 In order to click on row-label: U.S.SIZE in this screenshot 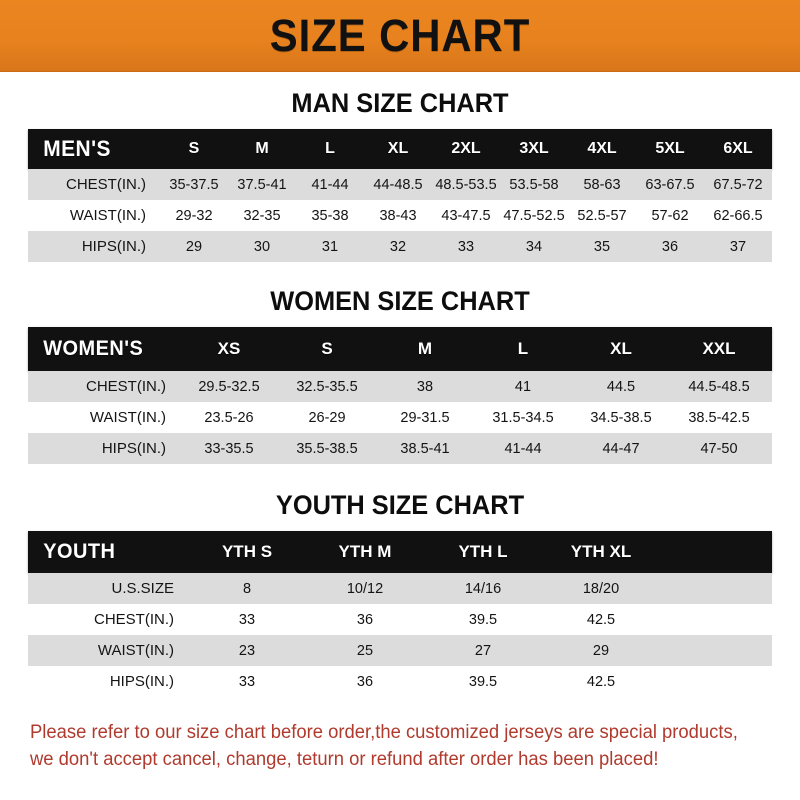, I will do `click(142, 588)`.